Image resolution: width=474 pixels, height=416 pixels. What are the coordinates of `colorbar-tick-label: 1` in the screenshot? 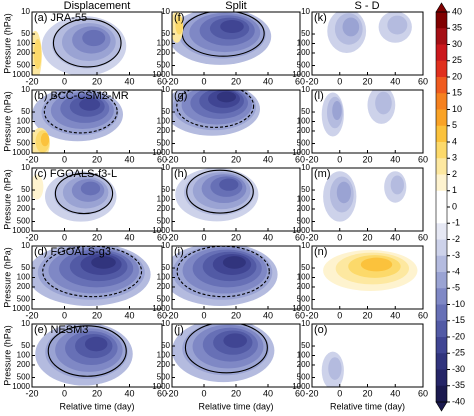 It's located at (454, 190).